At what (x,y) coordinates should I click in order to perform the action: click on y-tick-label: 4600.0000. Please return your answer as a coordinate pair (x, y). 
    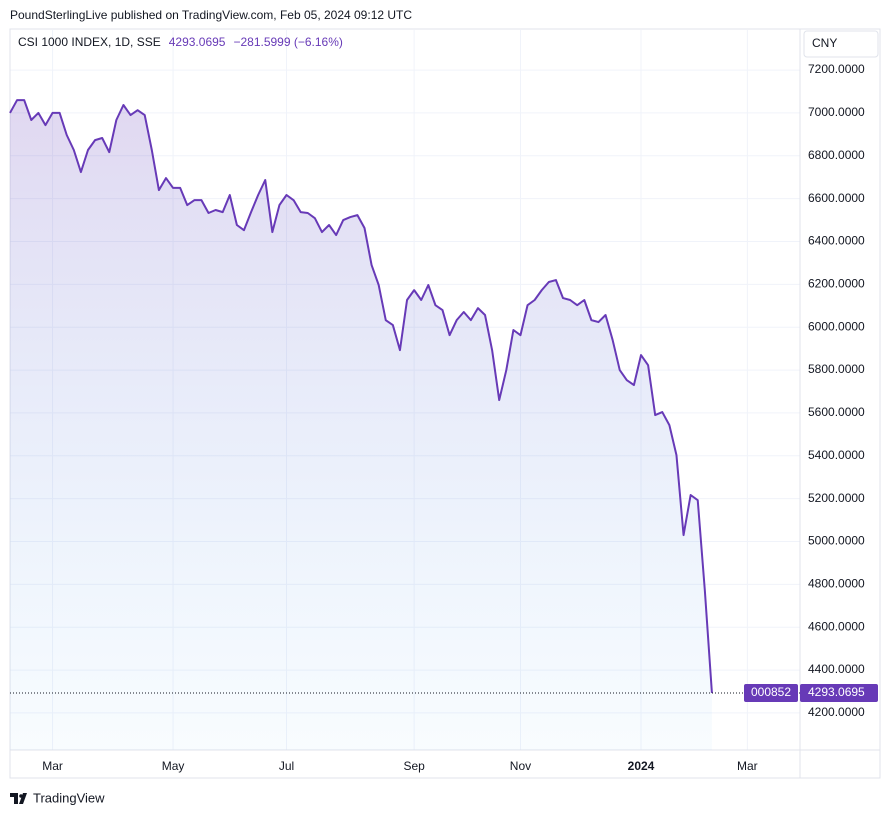
    Looking at the image, I should click on (836, 626).